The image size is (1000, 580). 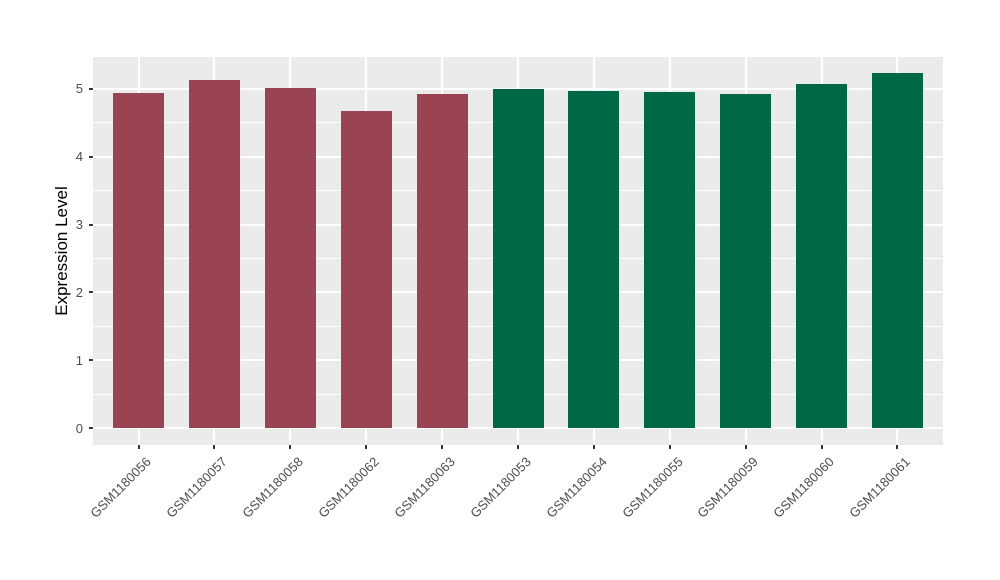 I want to click on bar-GSM1180059, so click(x=746, y=261).